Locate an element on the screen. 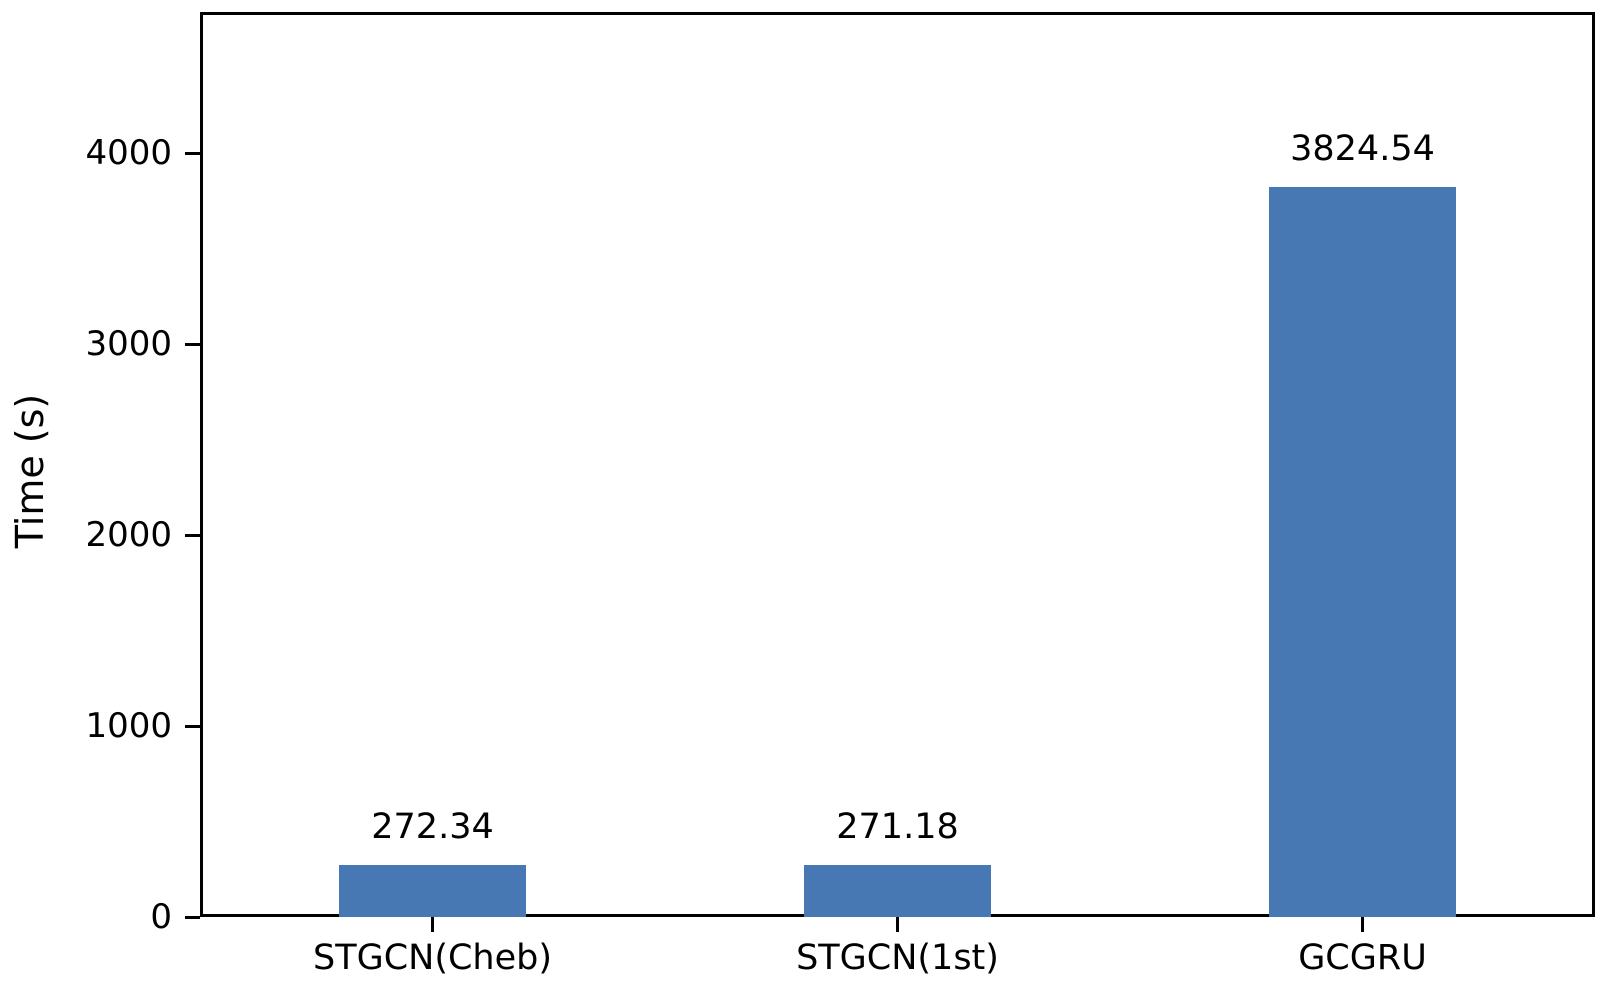  x-tick-label: GCGRU is located at coordinates (1362, 958).